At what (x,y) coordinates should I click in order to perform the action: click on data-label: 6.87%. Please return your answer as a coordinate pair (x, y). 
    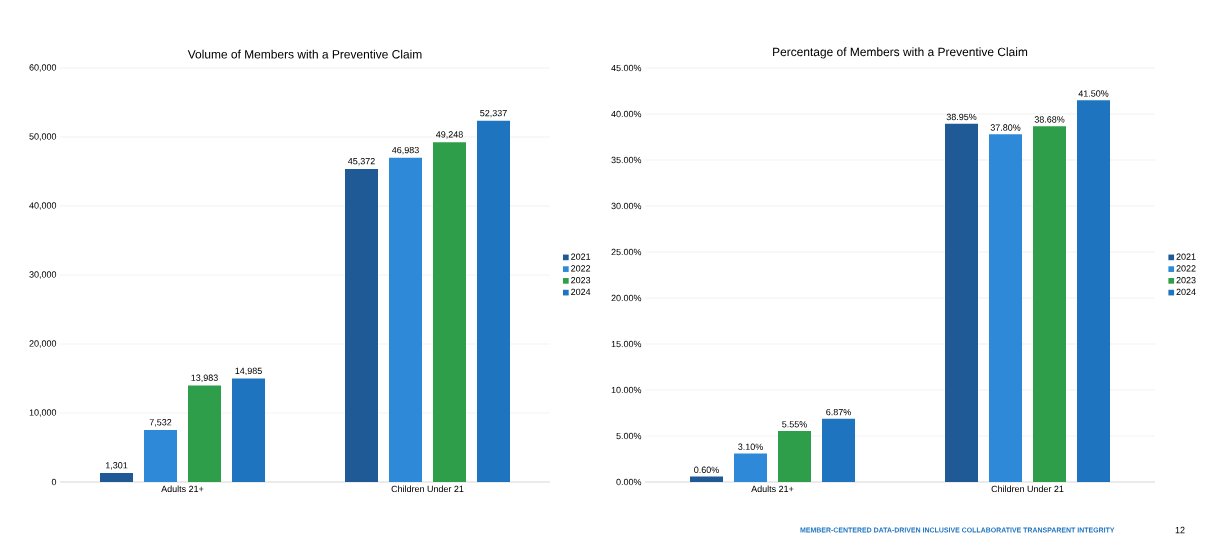
    Looking at the image, I should click on (838, 412).